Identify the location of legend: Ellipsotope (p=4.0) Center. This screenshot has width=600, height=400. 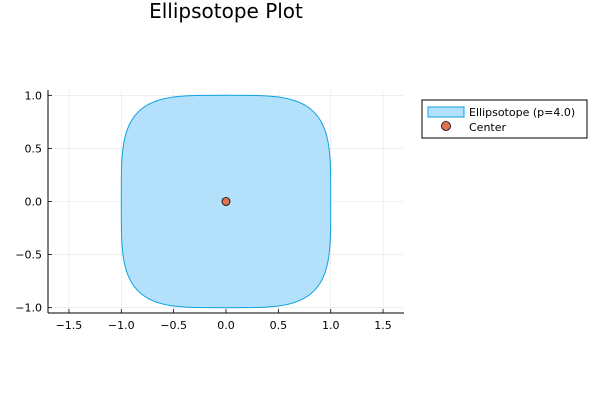
(504, 119).